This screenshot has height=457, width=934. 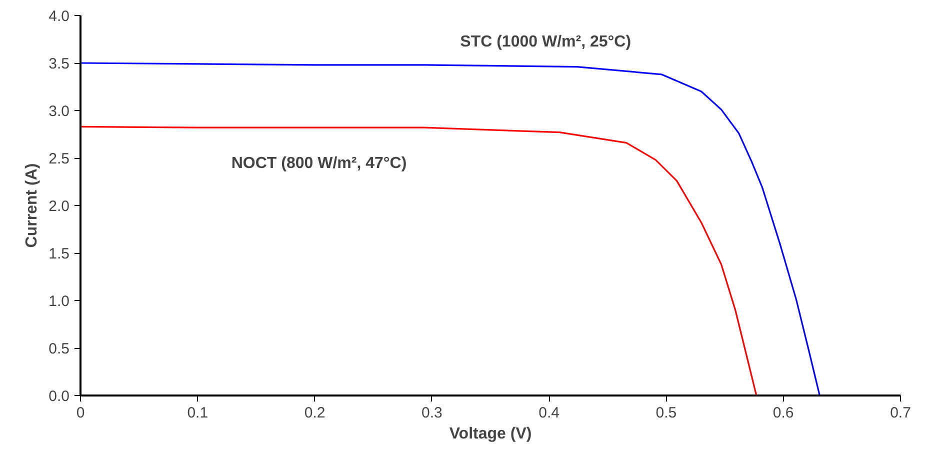 What do you see at coordinates (783, 413) in the screenshot?
I see `x-tick-label: 0.6` at bounding box center [783, 413].